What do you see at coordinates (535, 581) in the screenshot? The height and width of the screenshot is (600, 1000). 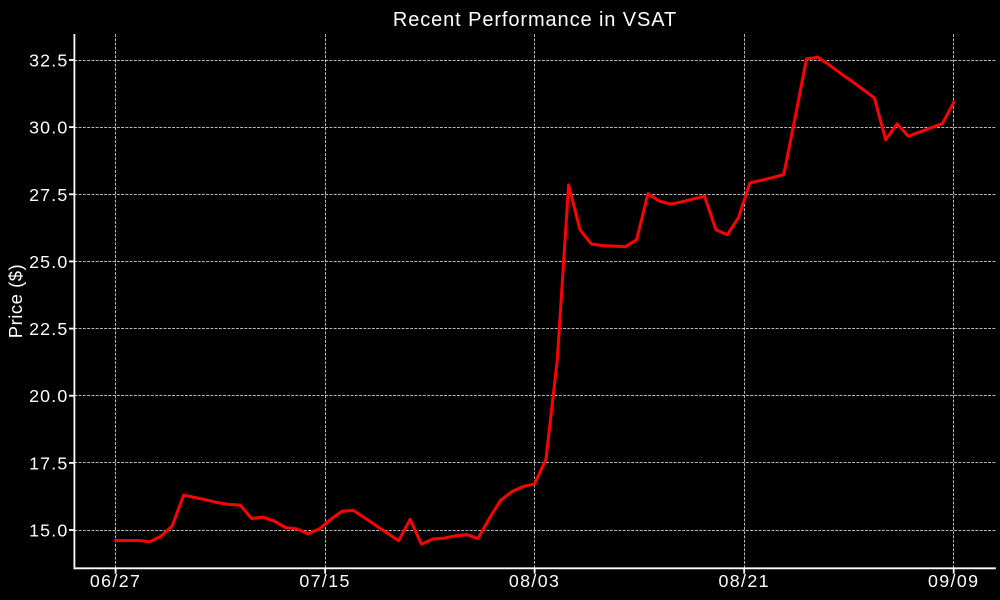 I see `svg-text: 08/03` at bounding box center [535, 581].